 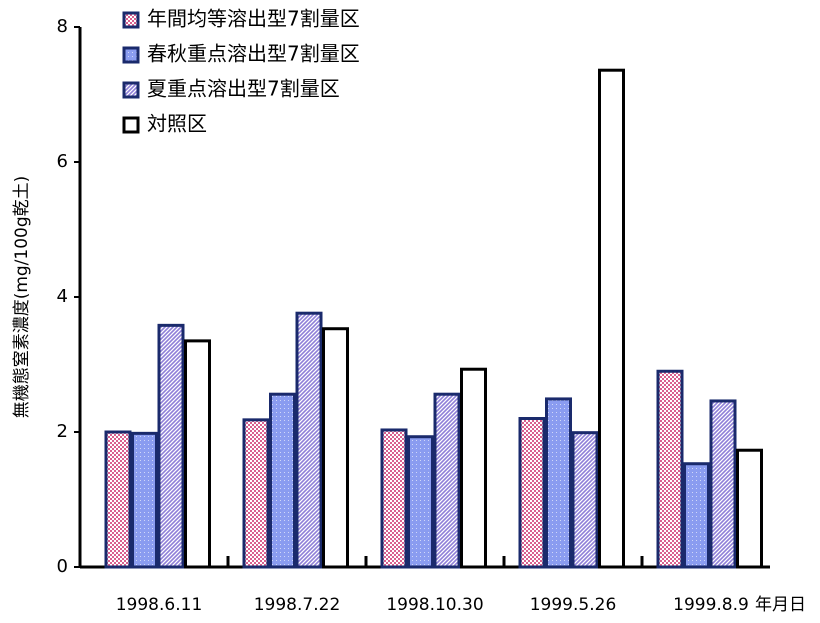 What do you see at coordinates (253, 54) in the screenshot?
I see `legend-label: 春秋重点溶出型7割量区` at bounding box center [253, 54].